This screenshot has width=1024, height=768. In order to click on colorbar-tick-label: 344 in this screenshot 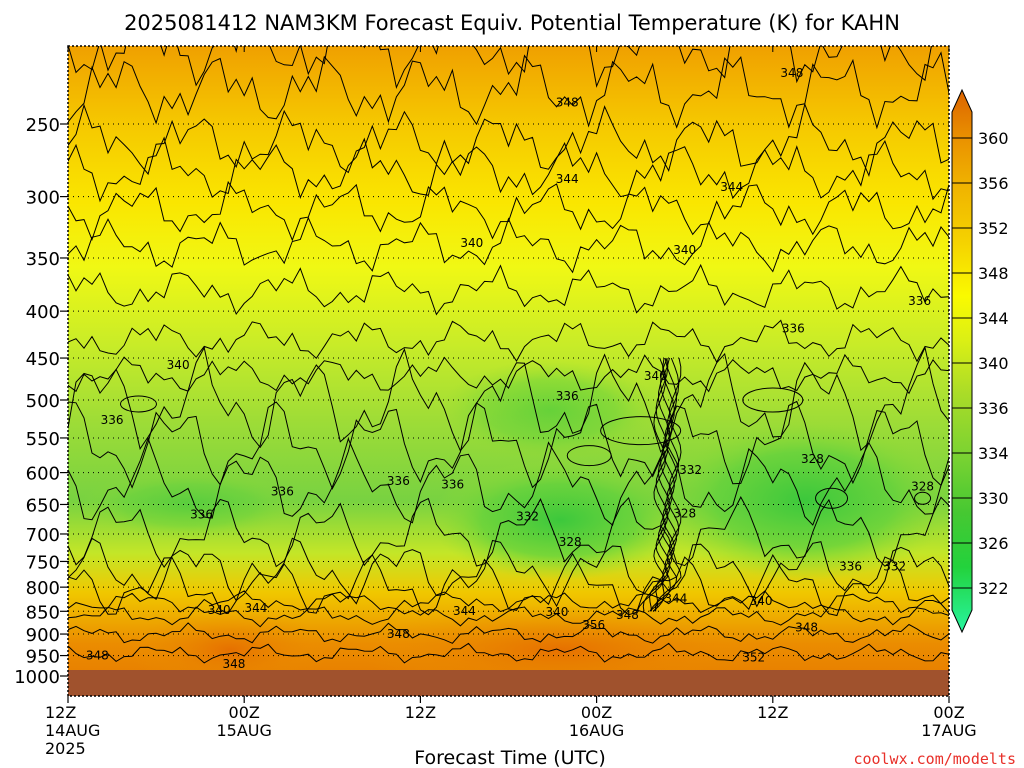, I will do `click(993, 318)`.